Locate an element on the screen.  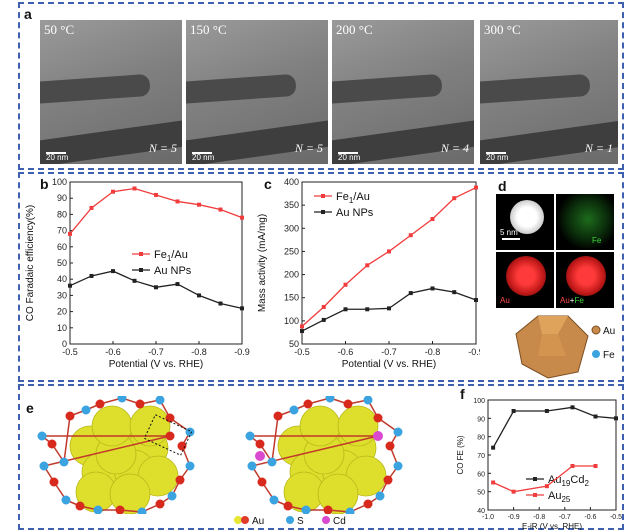
y-tick-label: 10 is located at coordinates (62, 328).